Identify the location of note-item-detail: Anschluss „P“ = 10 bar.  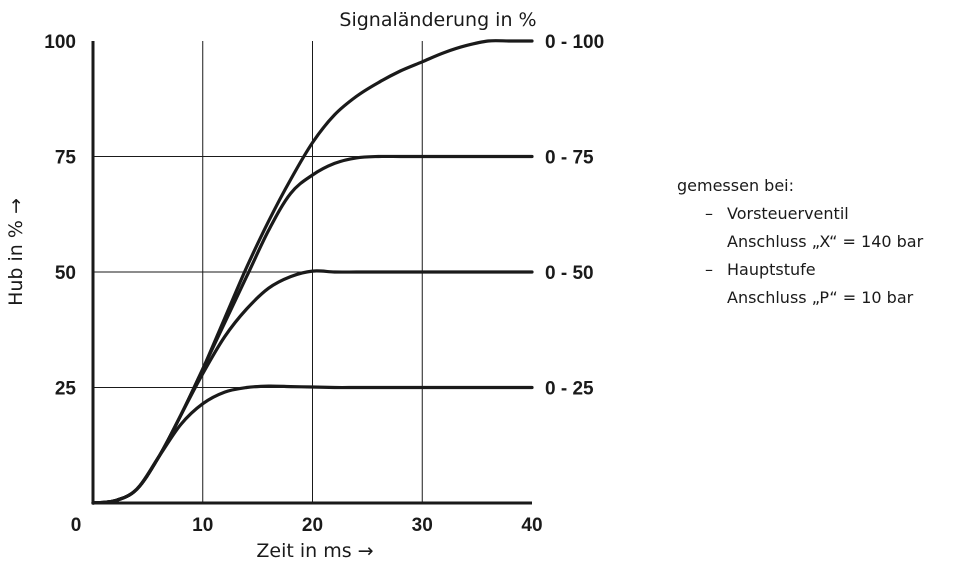
(820, 297).